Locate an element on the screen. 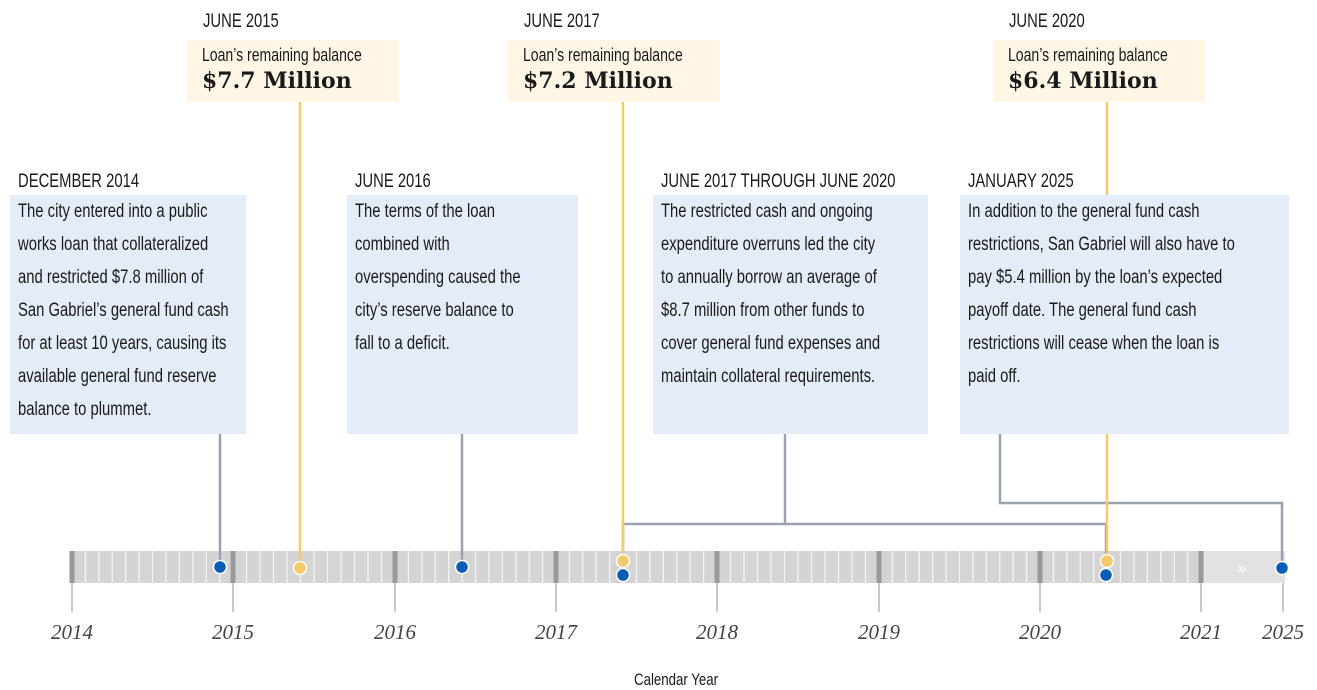 This screenshot has width=1317, height=690. balance-box: Loan’s remaining balance $7.2 Million is located at coordinates (614, 71).